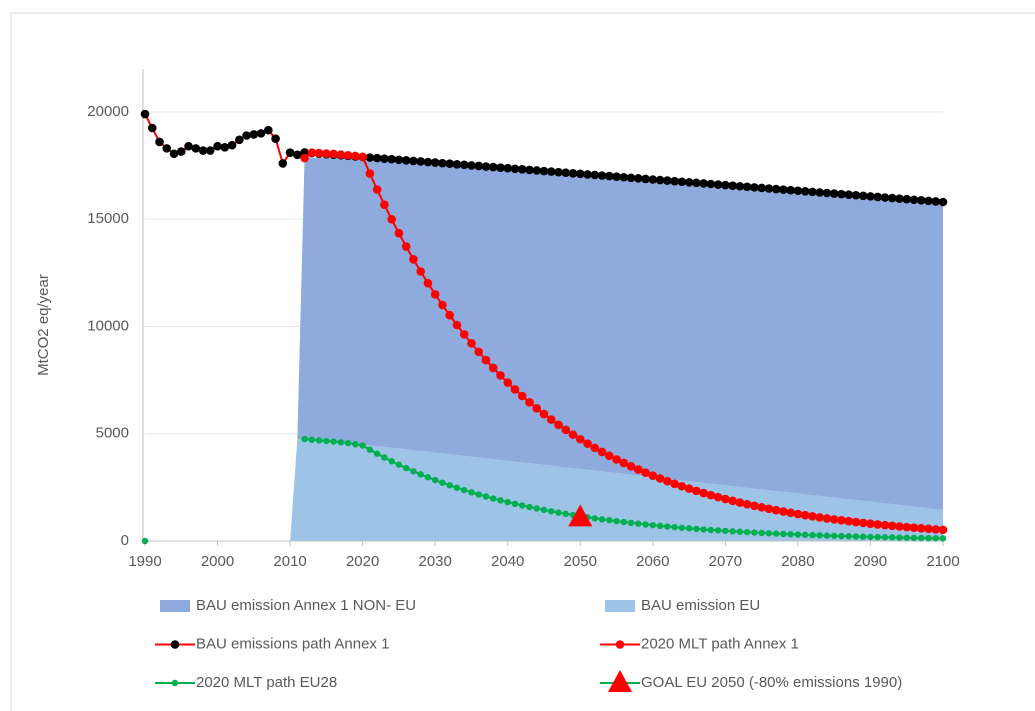 This screenshot has width=1035, height=711. Describe the element at coordinates (725, 561) in the screenshot. I see `x-tick-label: 2070` at that location.